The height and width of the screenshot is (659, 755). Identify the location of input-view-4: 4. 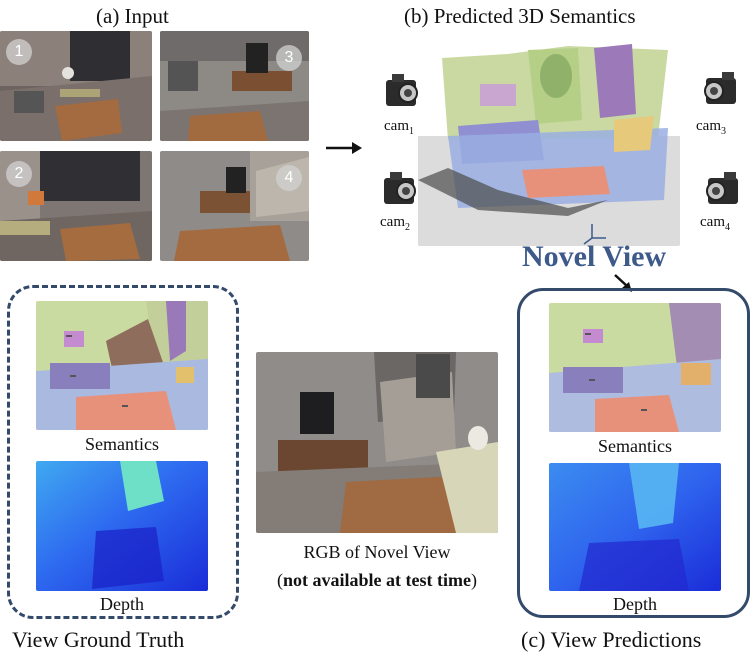
(234, 206).